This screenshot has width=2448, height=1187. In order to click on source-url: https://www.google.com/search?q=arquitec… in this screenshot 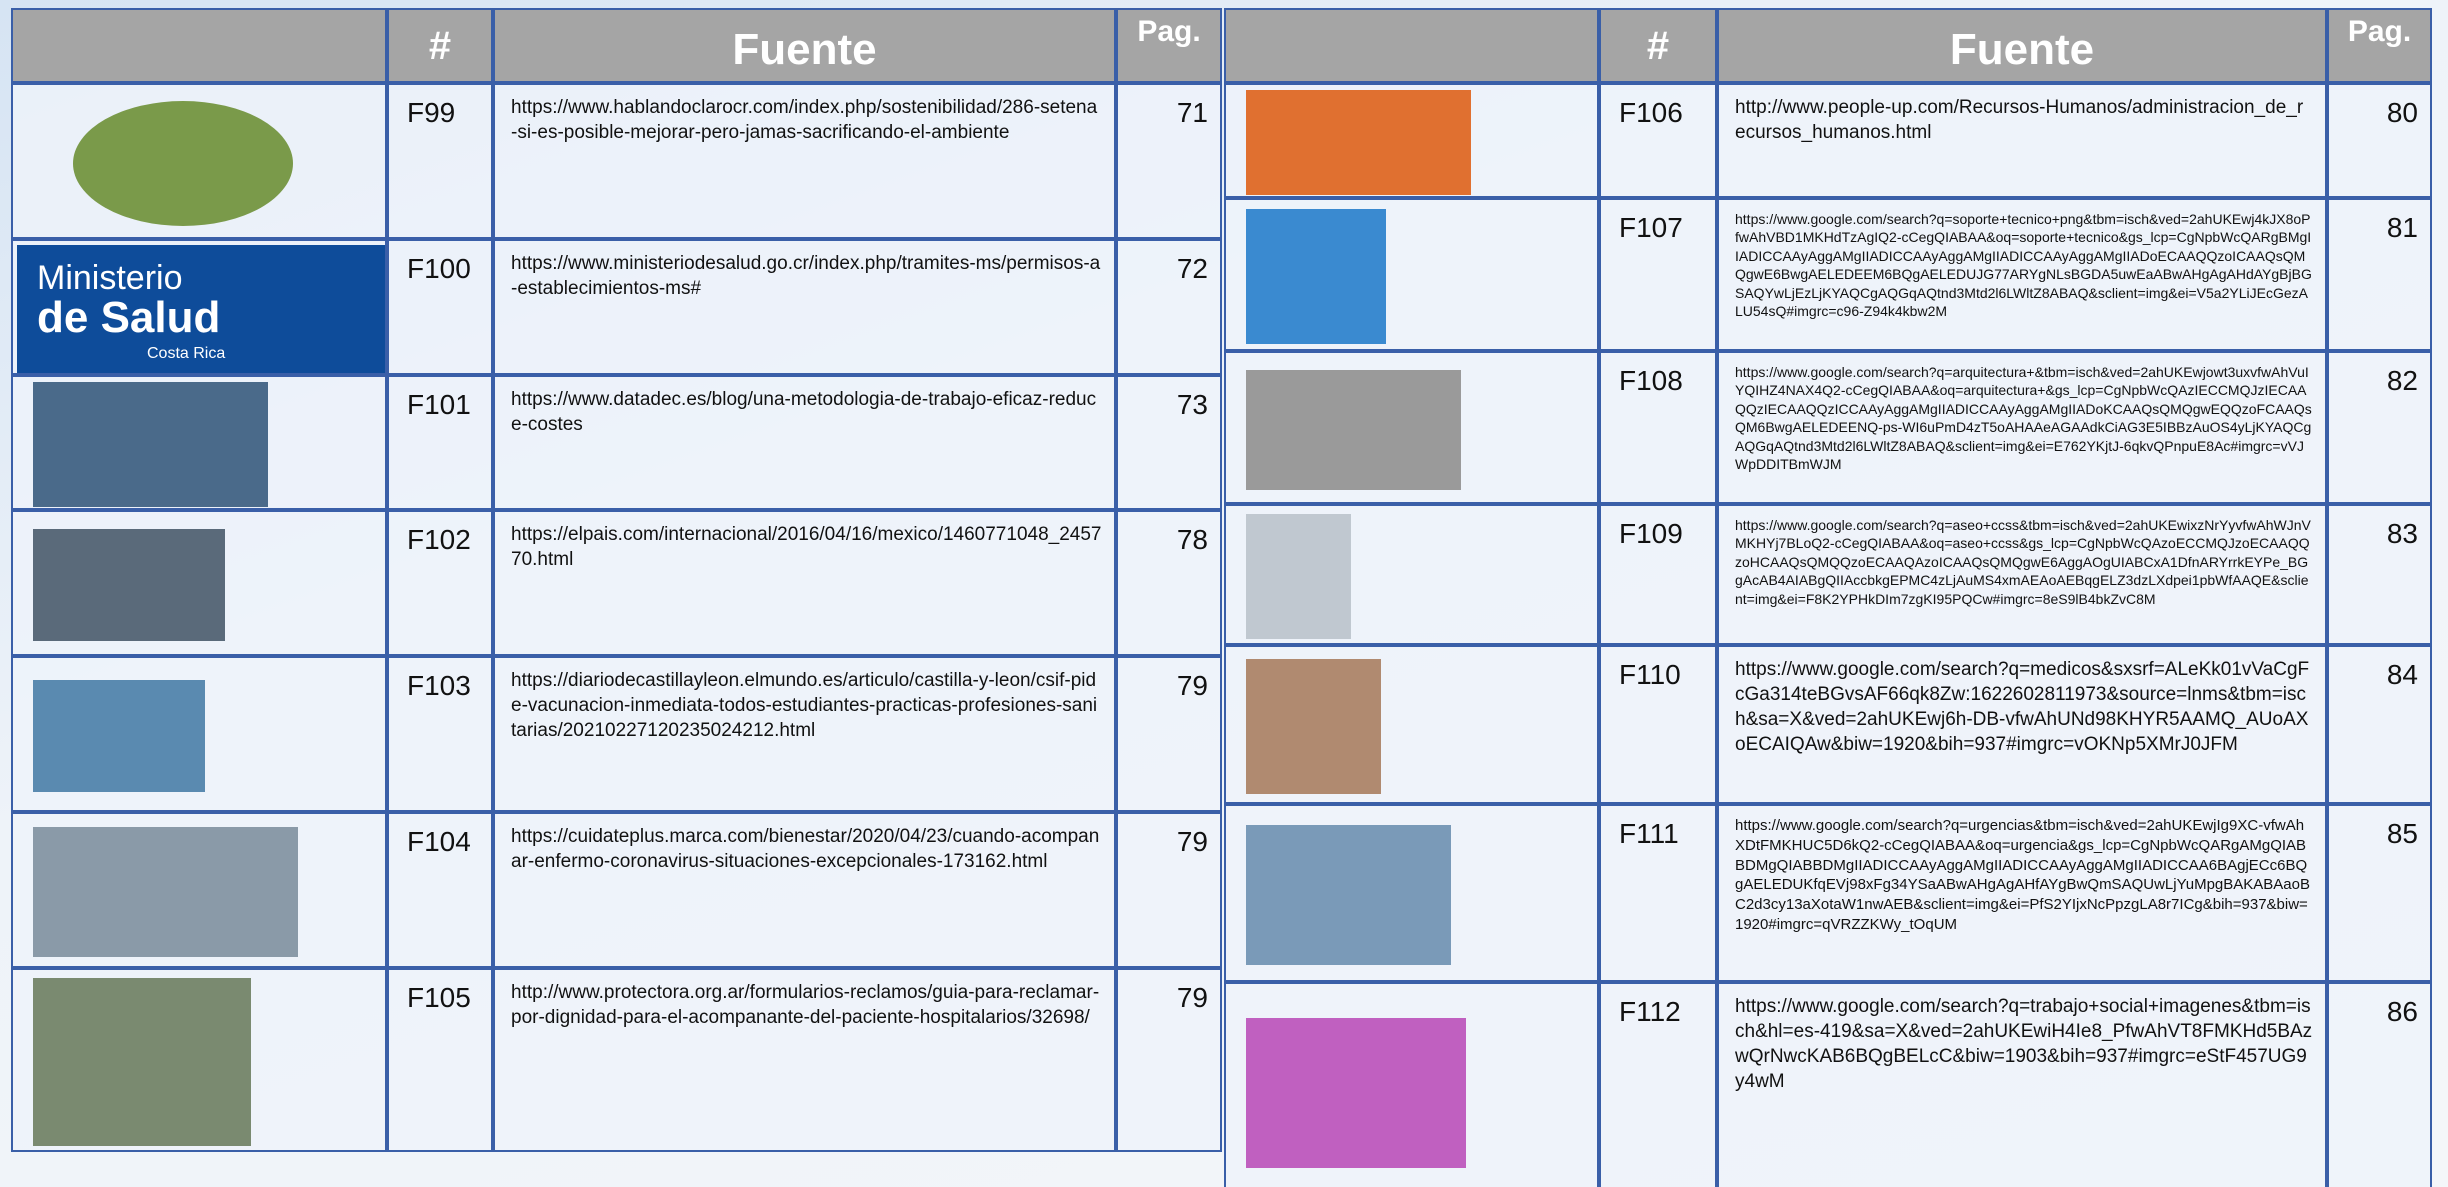, I will do `click(2022, 427)`.